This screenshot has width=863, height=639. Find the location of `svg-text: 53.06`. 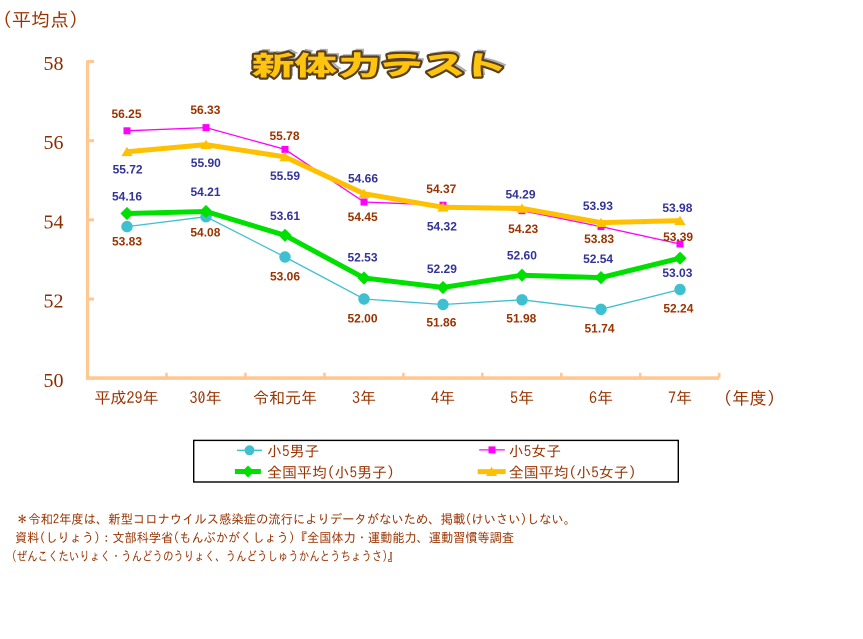

svg-text: 53.06 is located at coordinates (285, 277).